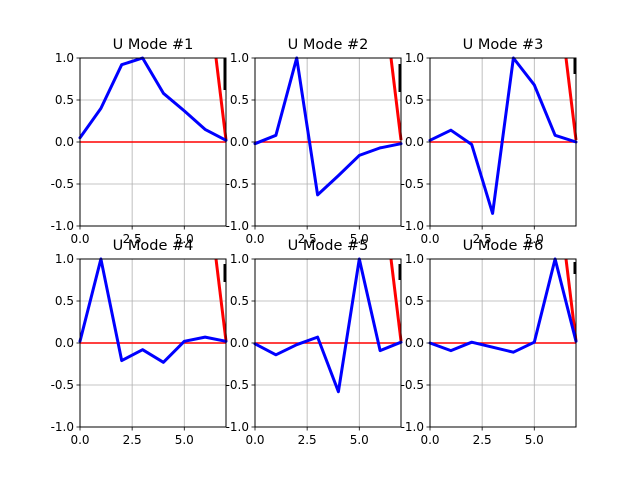  I want to click on subplot-6: 0.0 2.5 5.0 -1.0 -0.5 0.0 0.5 1.0 U Mode #6, so click(489, 342).